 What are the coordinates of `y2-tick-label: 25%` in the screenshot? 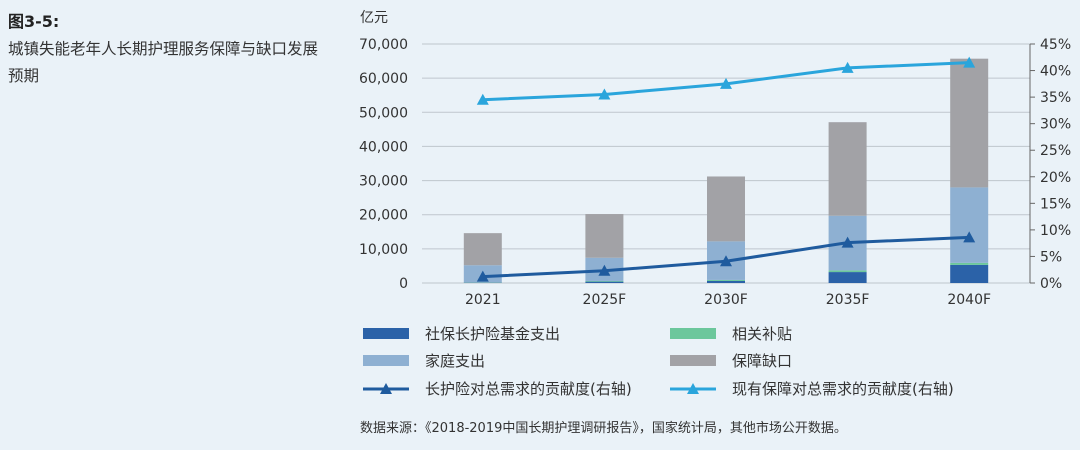 It's located at (1055, 151).